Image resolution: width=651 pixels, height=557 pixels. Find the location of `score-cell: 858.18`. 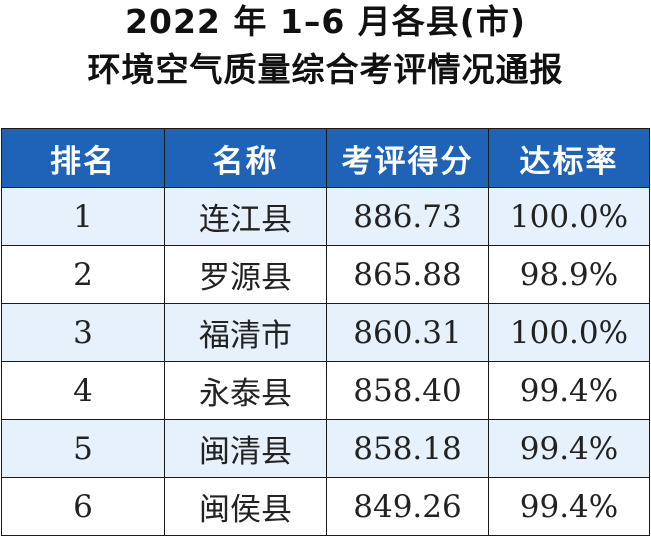

score-cell: 858.18 is located at coordinates (407, 448).